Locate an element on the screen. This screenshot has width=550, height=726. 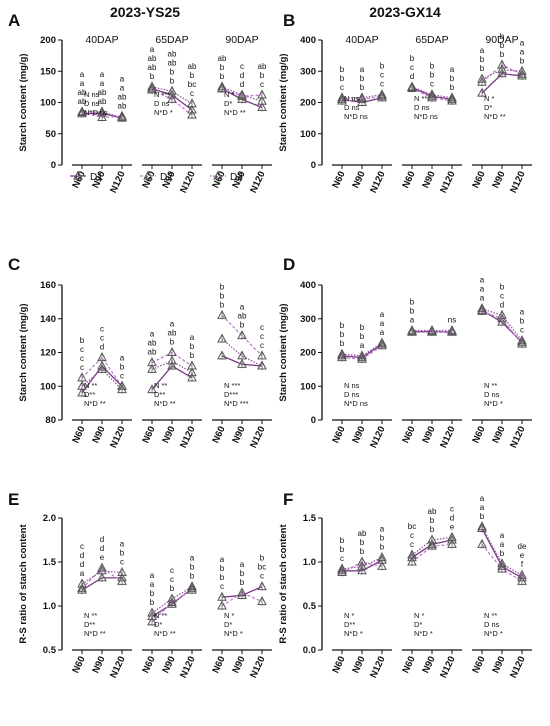
y-tick-label: 200 is located at coordinates (308, 103).